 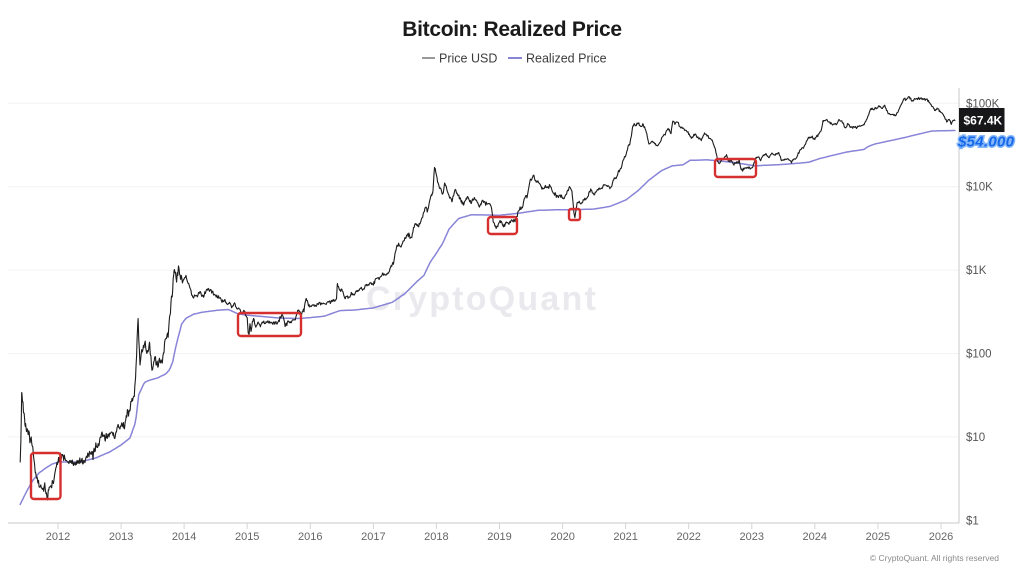 I want to click on svg-text: 2014, so click(x=184, y=537).